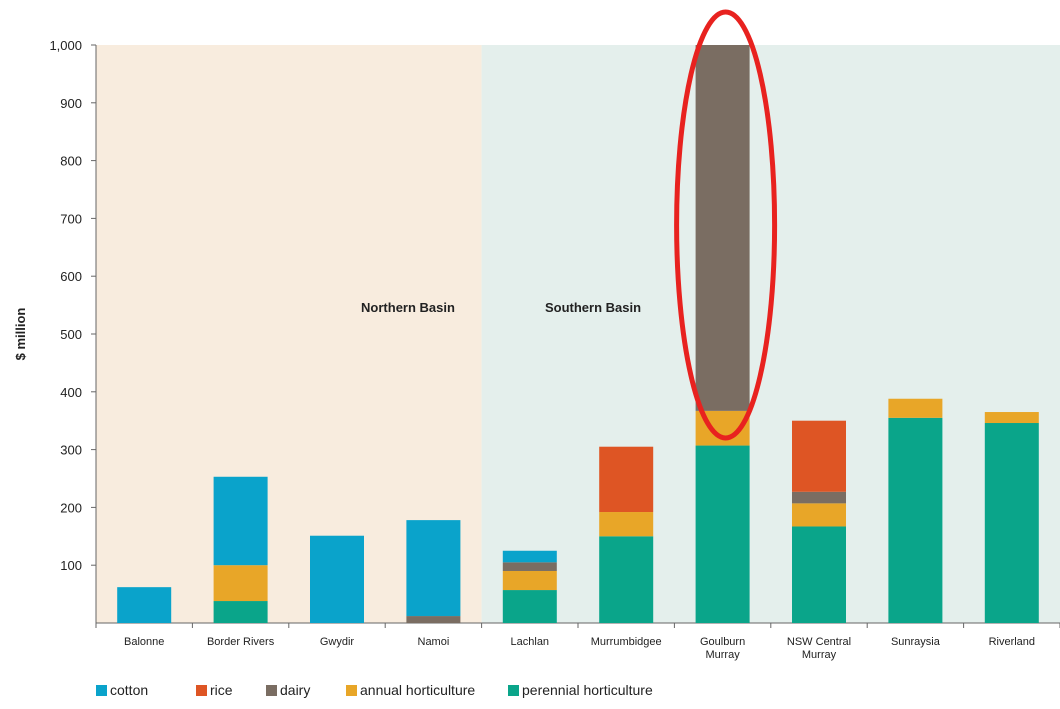 The image size is (1060, 709). I want to click on x-category-label: Border Rivers, so click(241, 642).